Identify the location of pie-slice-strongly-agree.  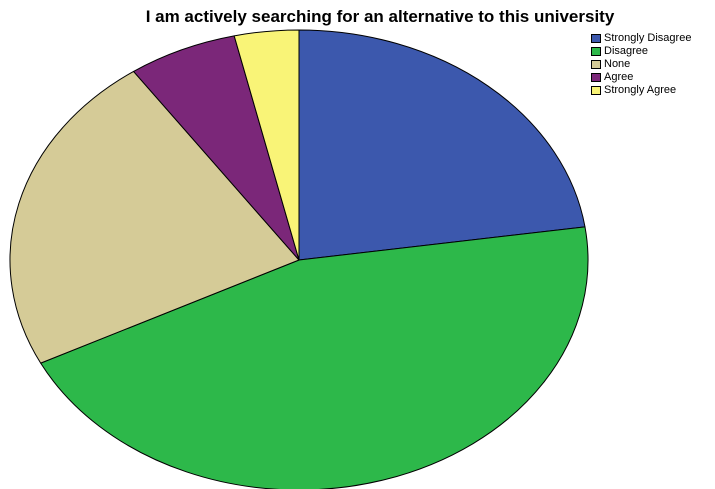
(266, 145).